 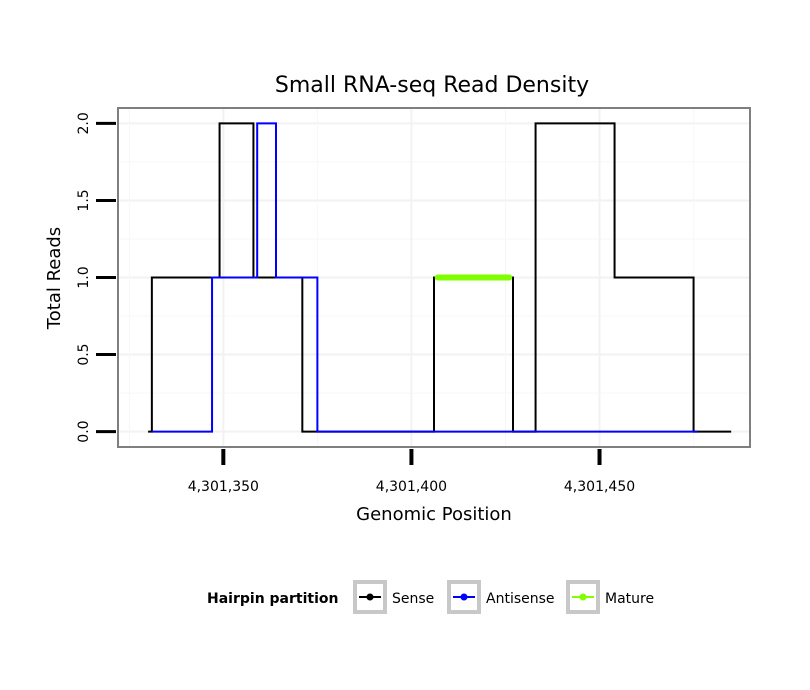 I want to click on x-tick-label: 4,301,400, so click(x=411, y=487).